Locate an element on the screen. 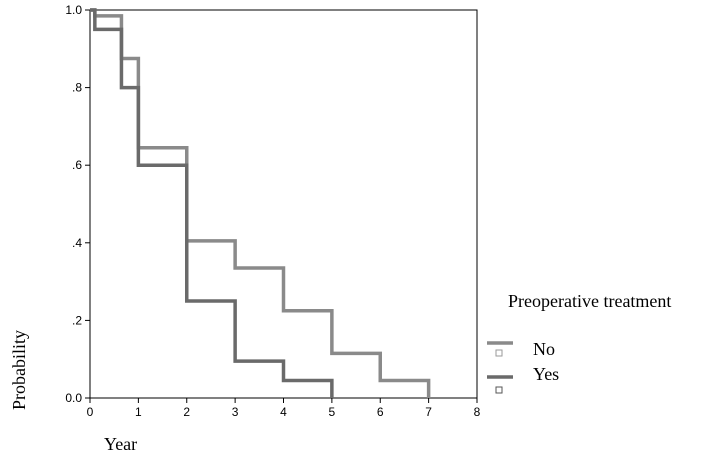 The height and width of the screenshot is (459, 704). x-tick-label: 0 is located at coordinates (90, 412).